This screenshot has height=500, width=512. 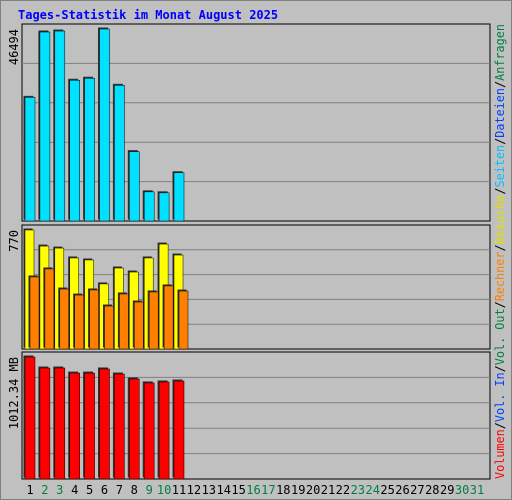 What do you see at coordinates (372, 490) in the screenshot?
I see `x-tick-label: 24` at bounding box center [372, 490].